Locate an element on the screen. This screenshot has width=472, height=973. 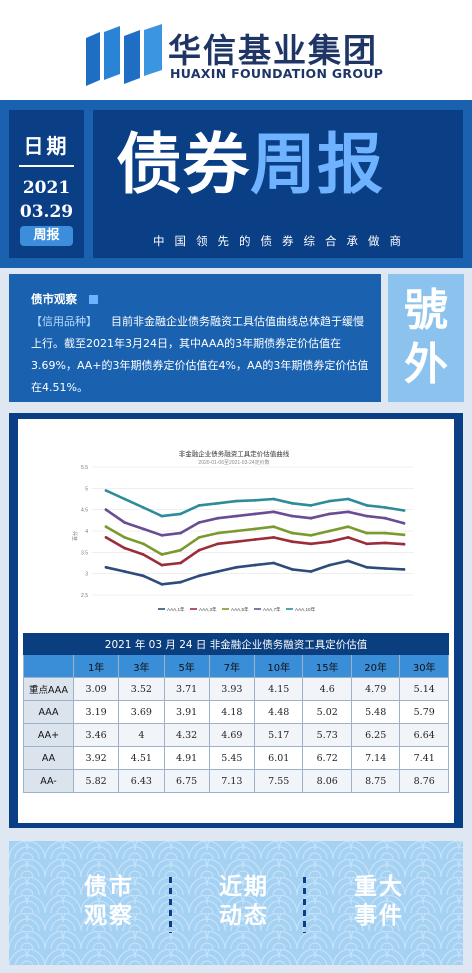
table-column-header: 20年 is located at coordinates (375, 666).